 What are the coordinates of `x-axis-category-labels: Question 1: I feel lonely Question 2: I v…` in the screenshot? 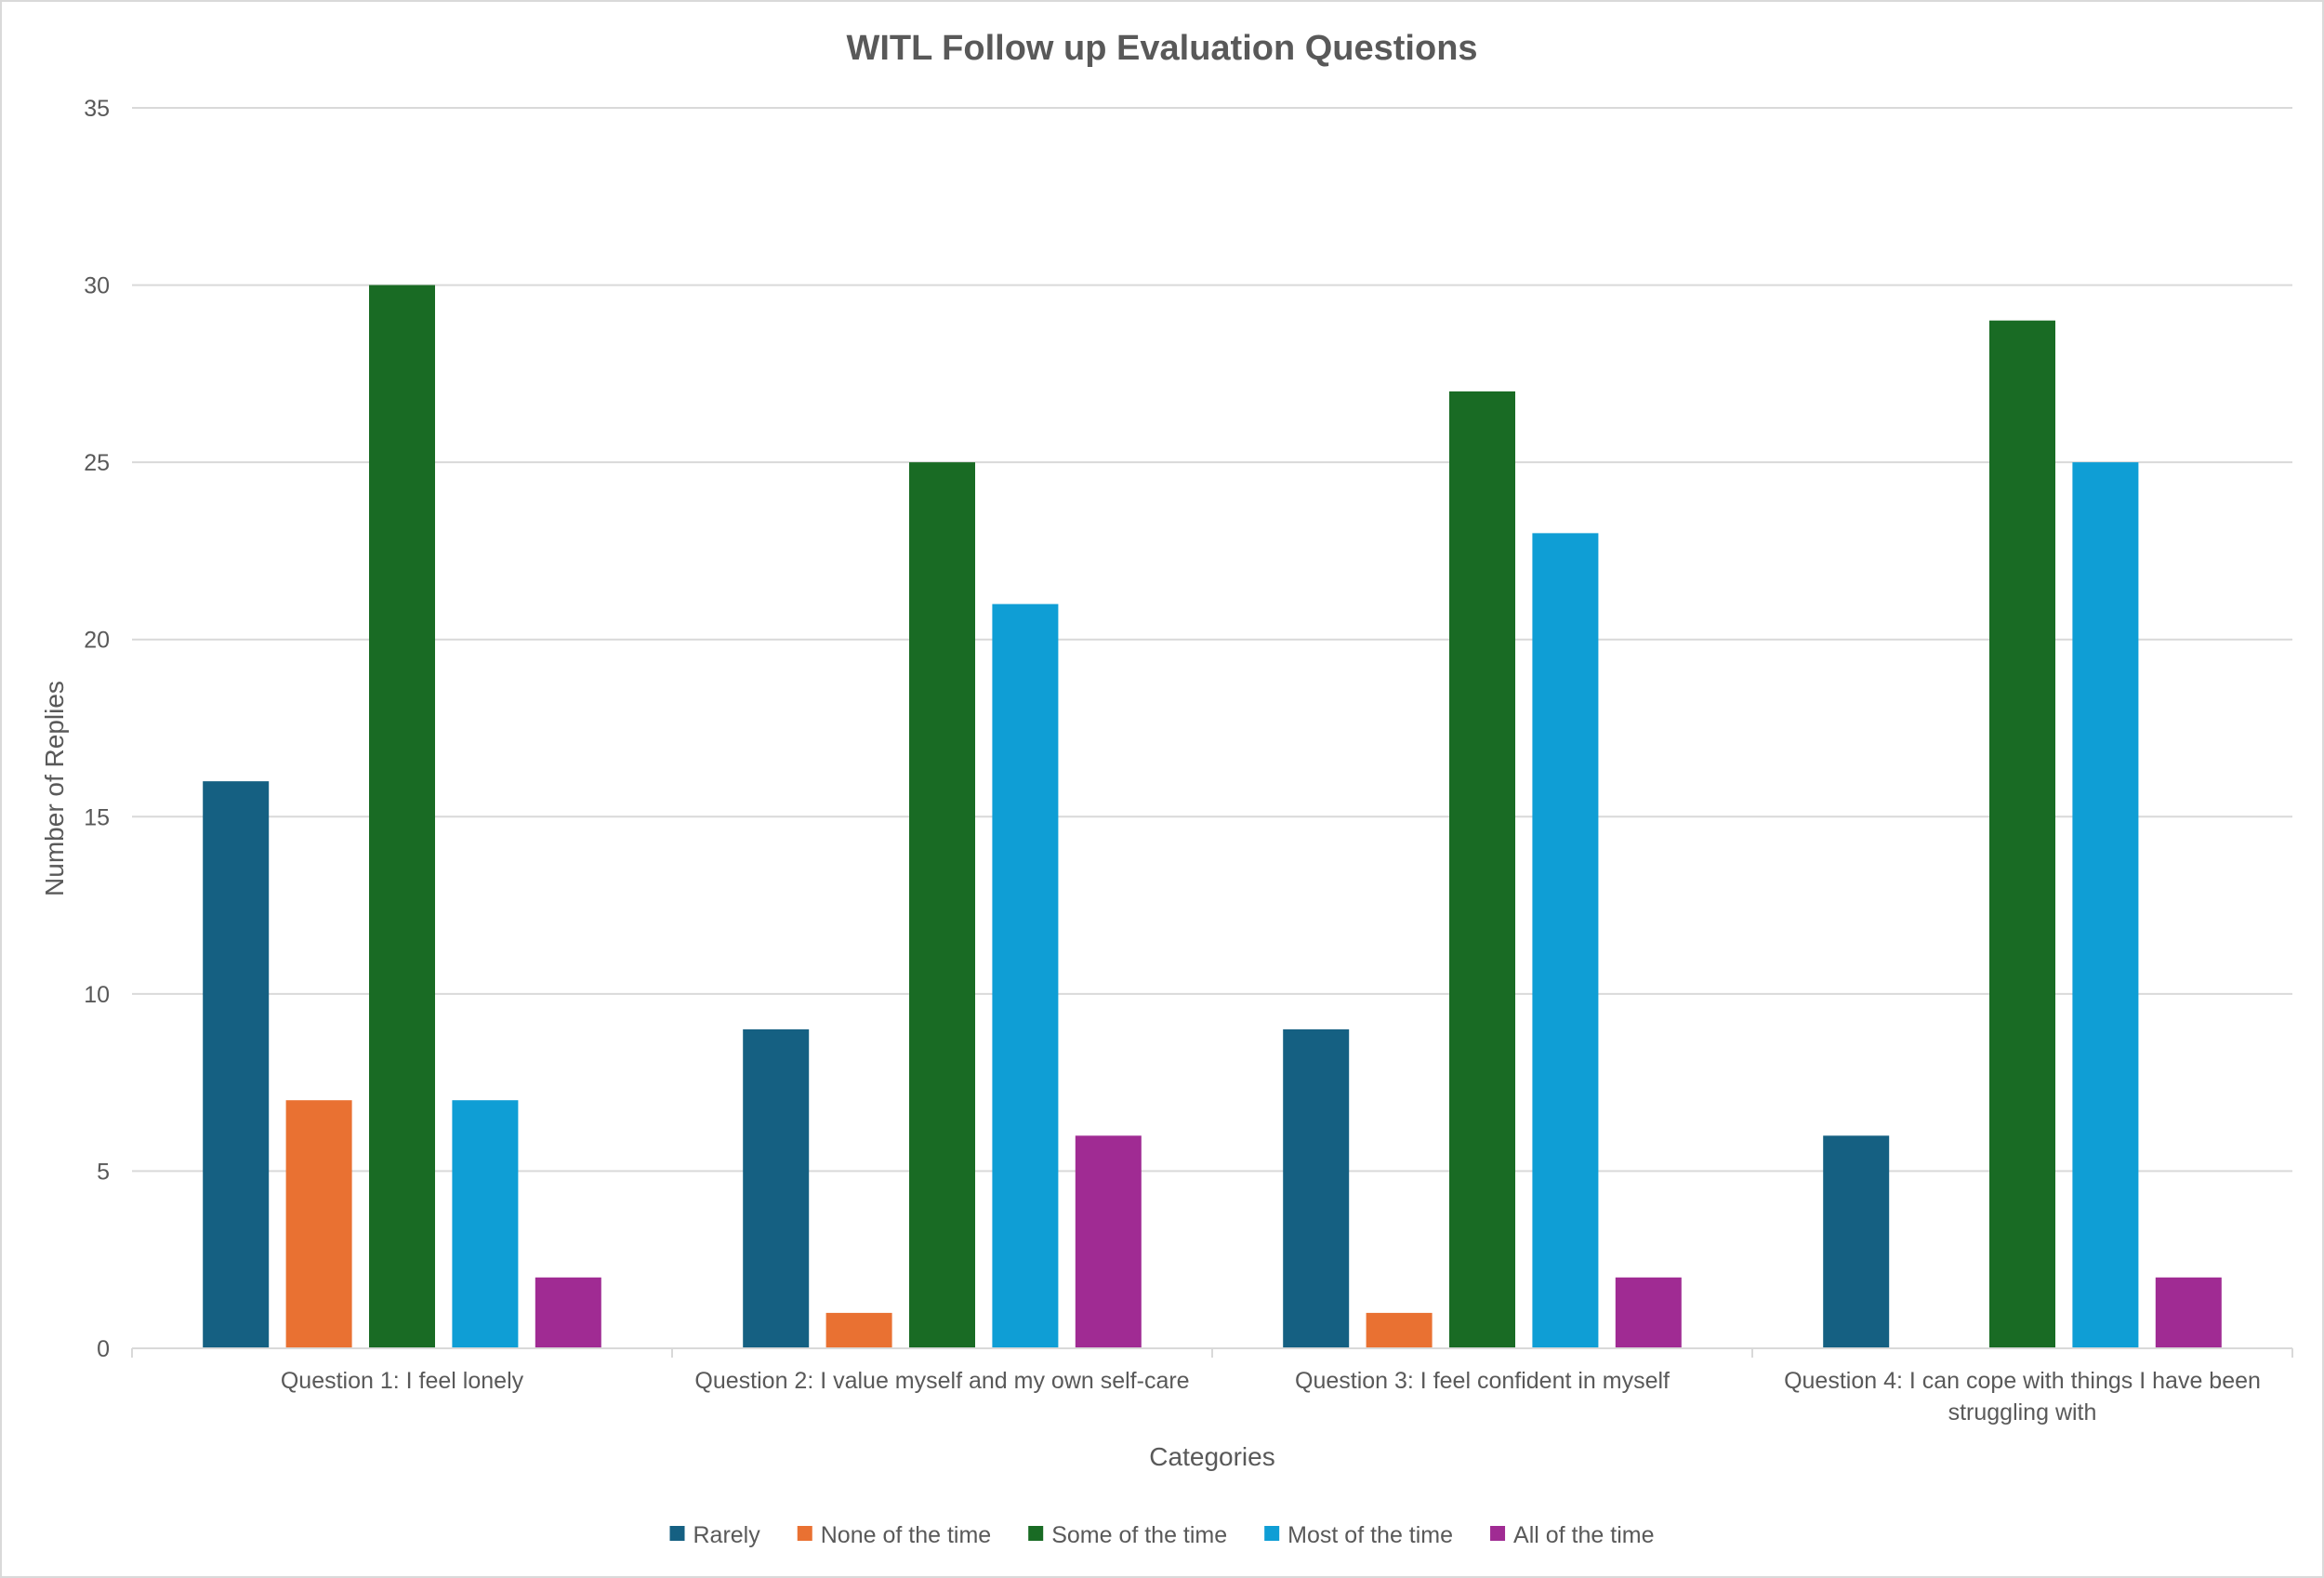 It's located at (1271, 1397).